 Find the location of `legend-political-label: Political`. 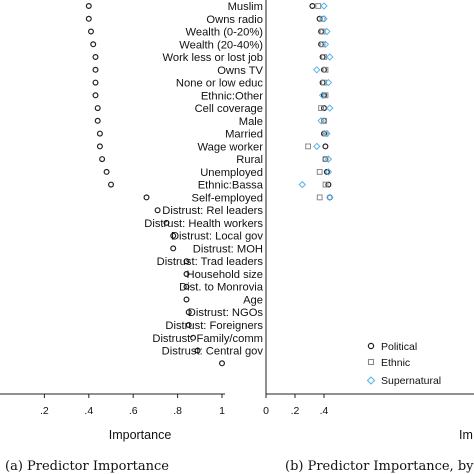

legend-political-label: Political is located at coordinates (399, 347).